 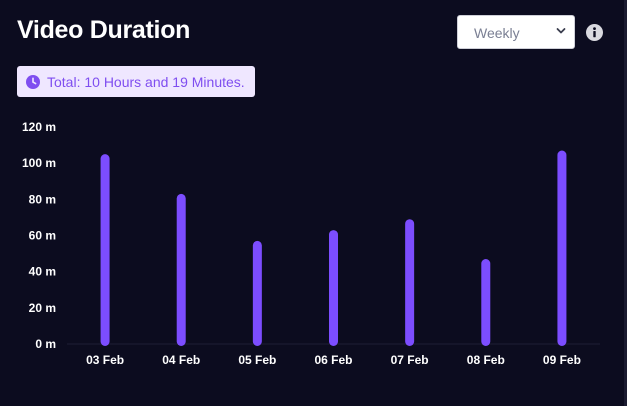 I want to click on y-tick-label: 60 m, so click(x=42, y=236).